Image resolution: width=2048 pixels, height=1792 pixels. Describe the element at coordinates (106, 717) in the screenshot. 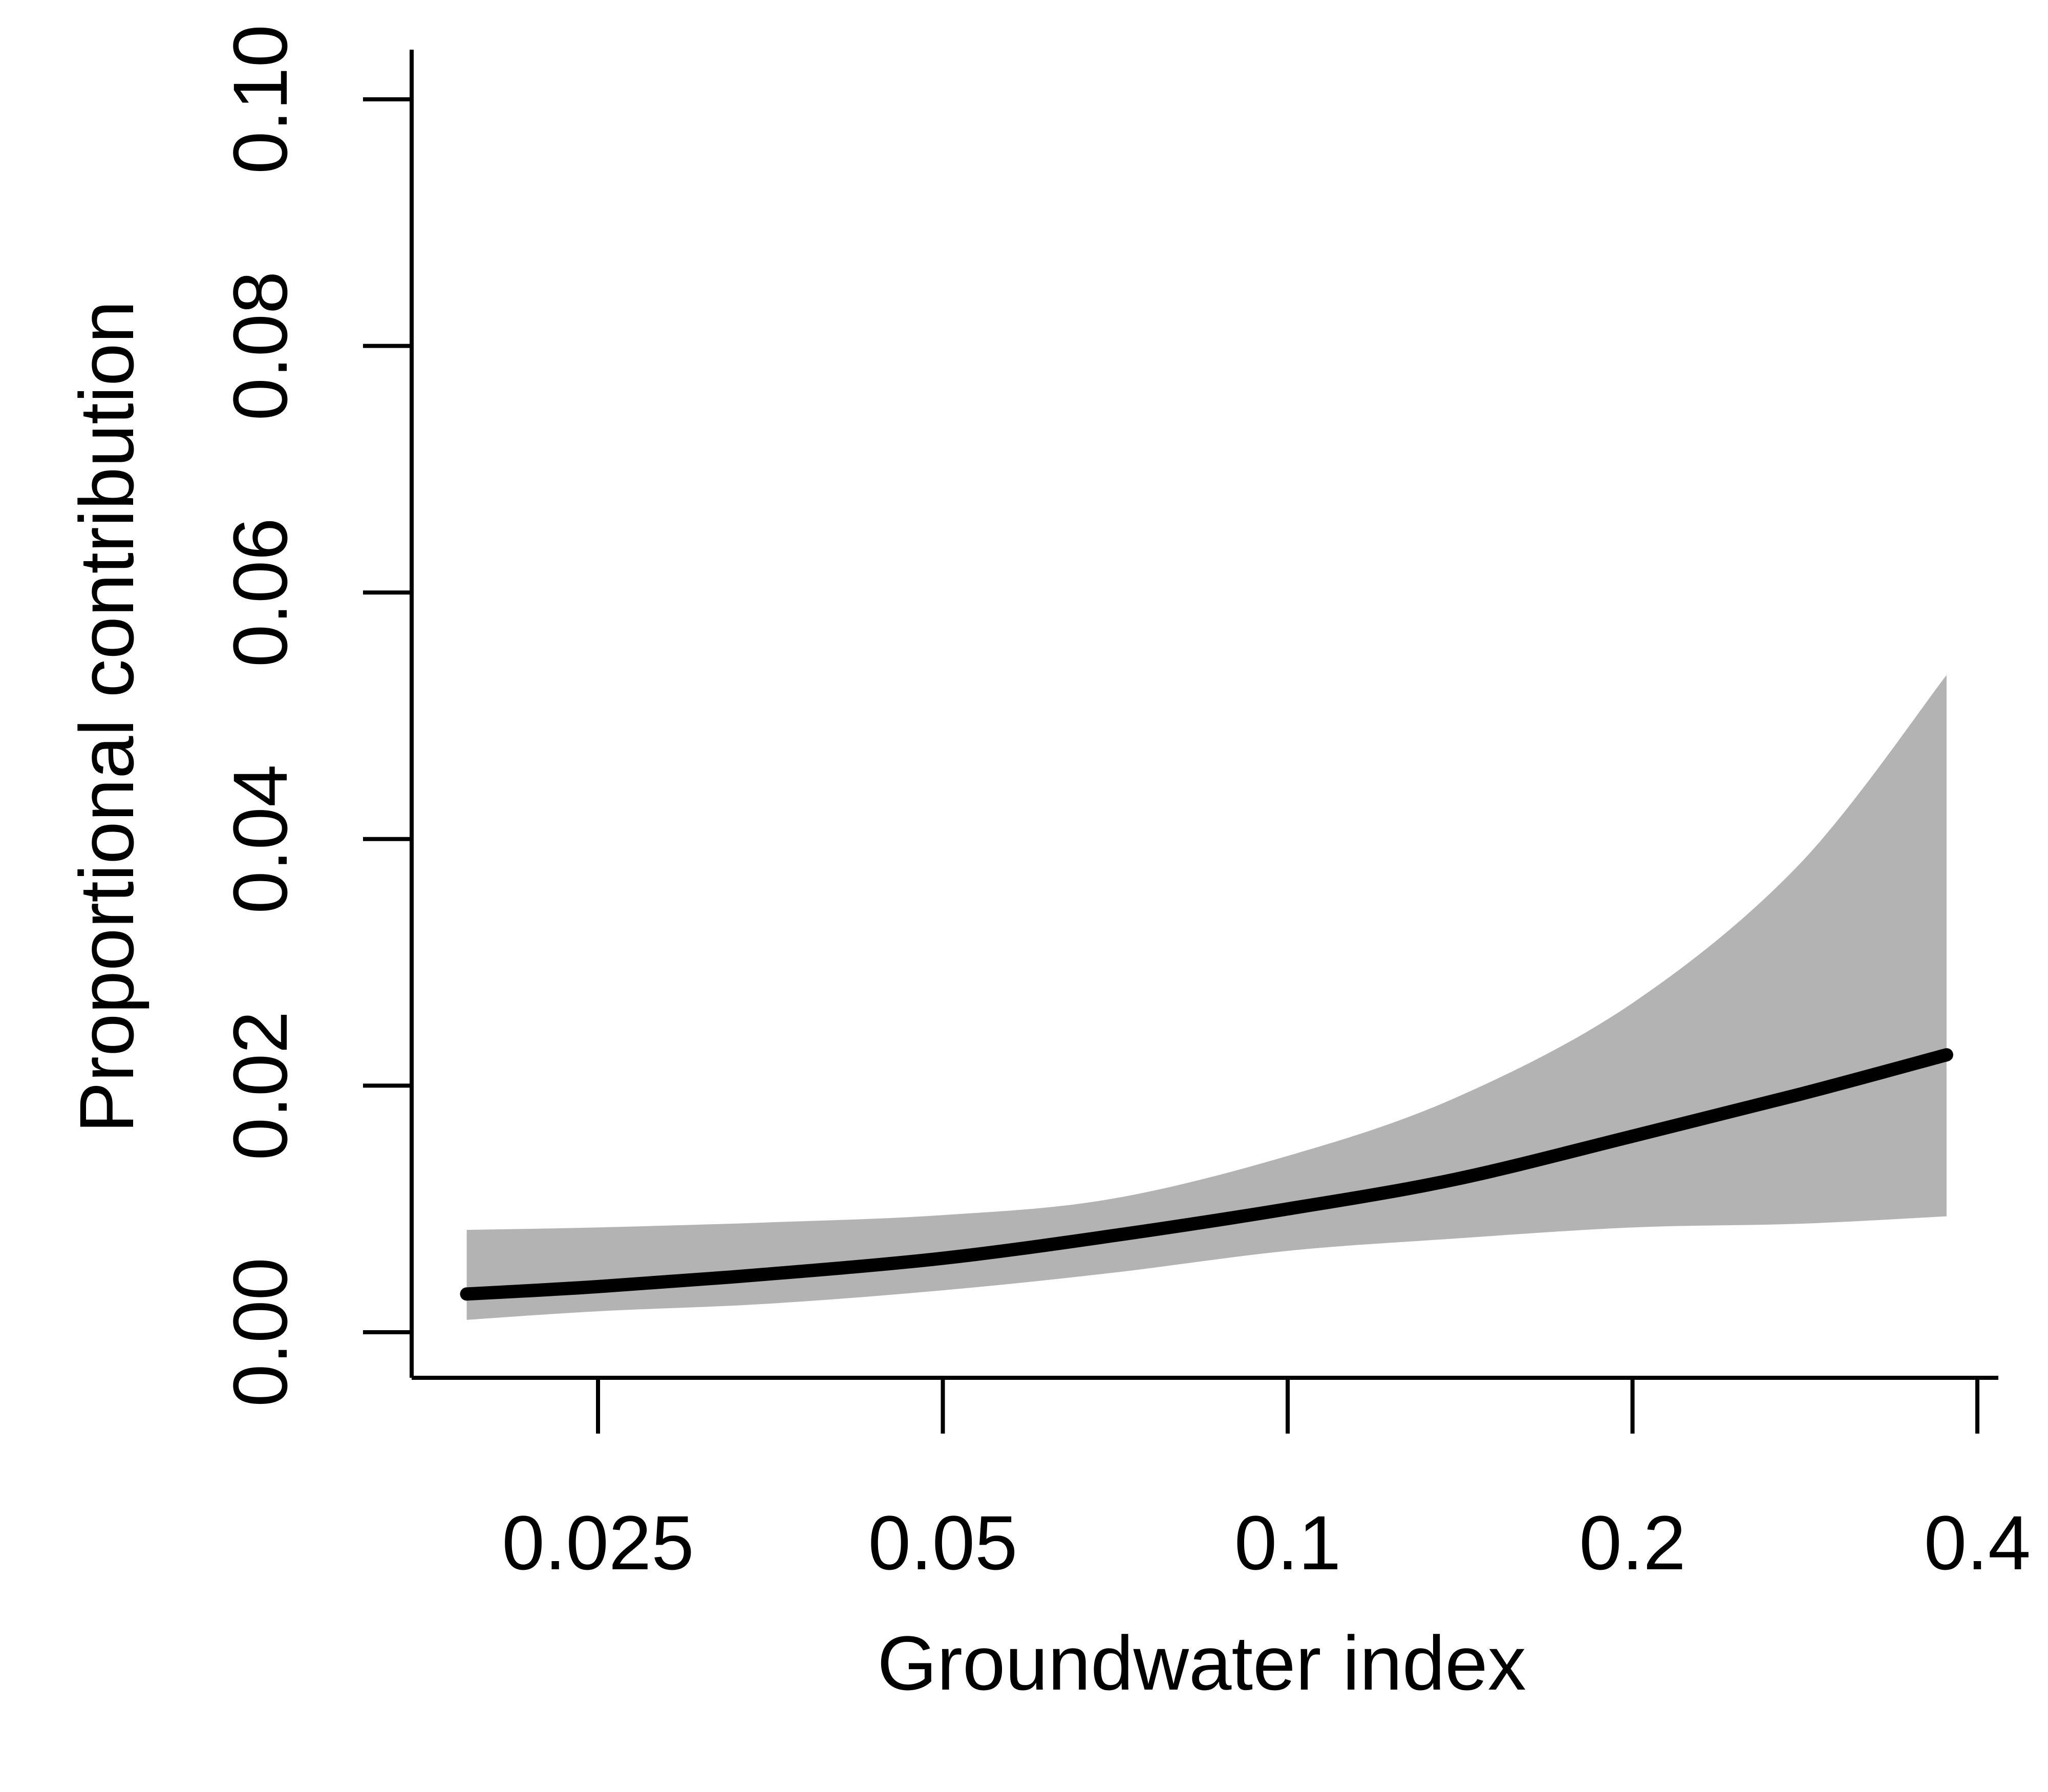

I see `y-axis-label: Proportional contribution` at that location.